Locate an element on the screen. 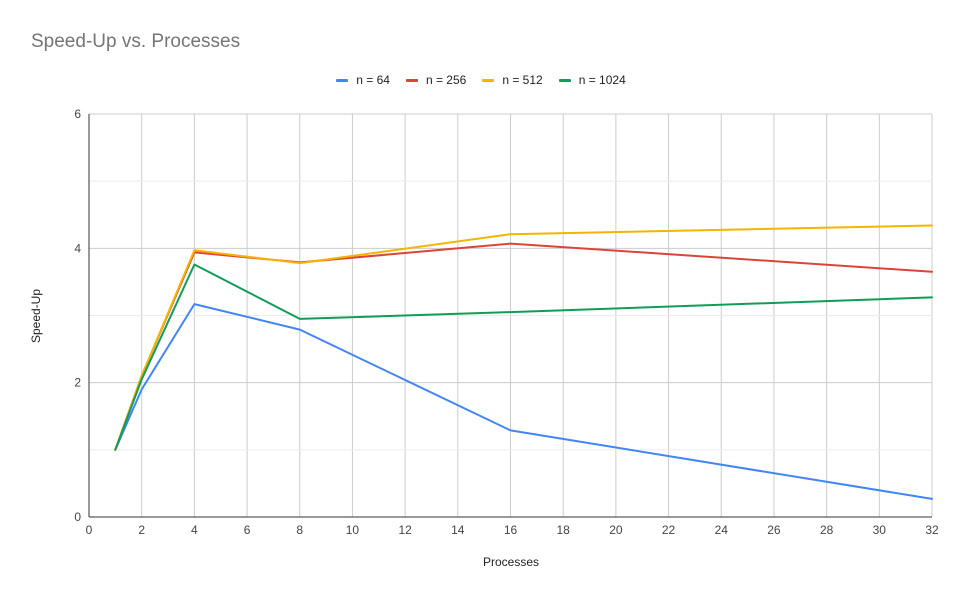 Image resolution: width=962 pixels, height=599 pixels. chart-title: Speed-Up vs. Processes is located at coordinates (136, 41).